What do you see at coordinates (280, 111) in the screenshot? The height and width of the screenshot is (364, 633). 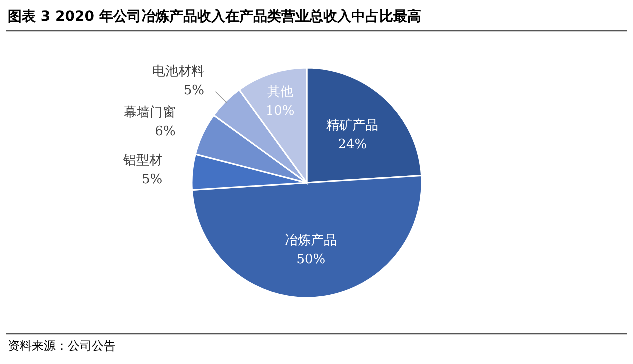 I see `data-label: 10%` at bounding box center [280, 111].